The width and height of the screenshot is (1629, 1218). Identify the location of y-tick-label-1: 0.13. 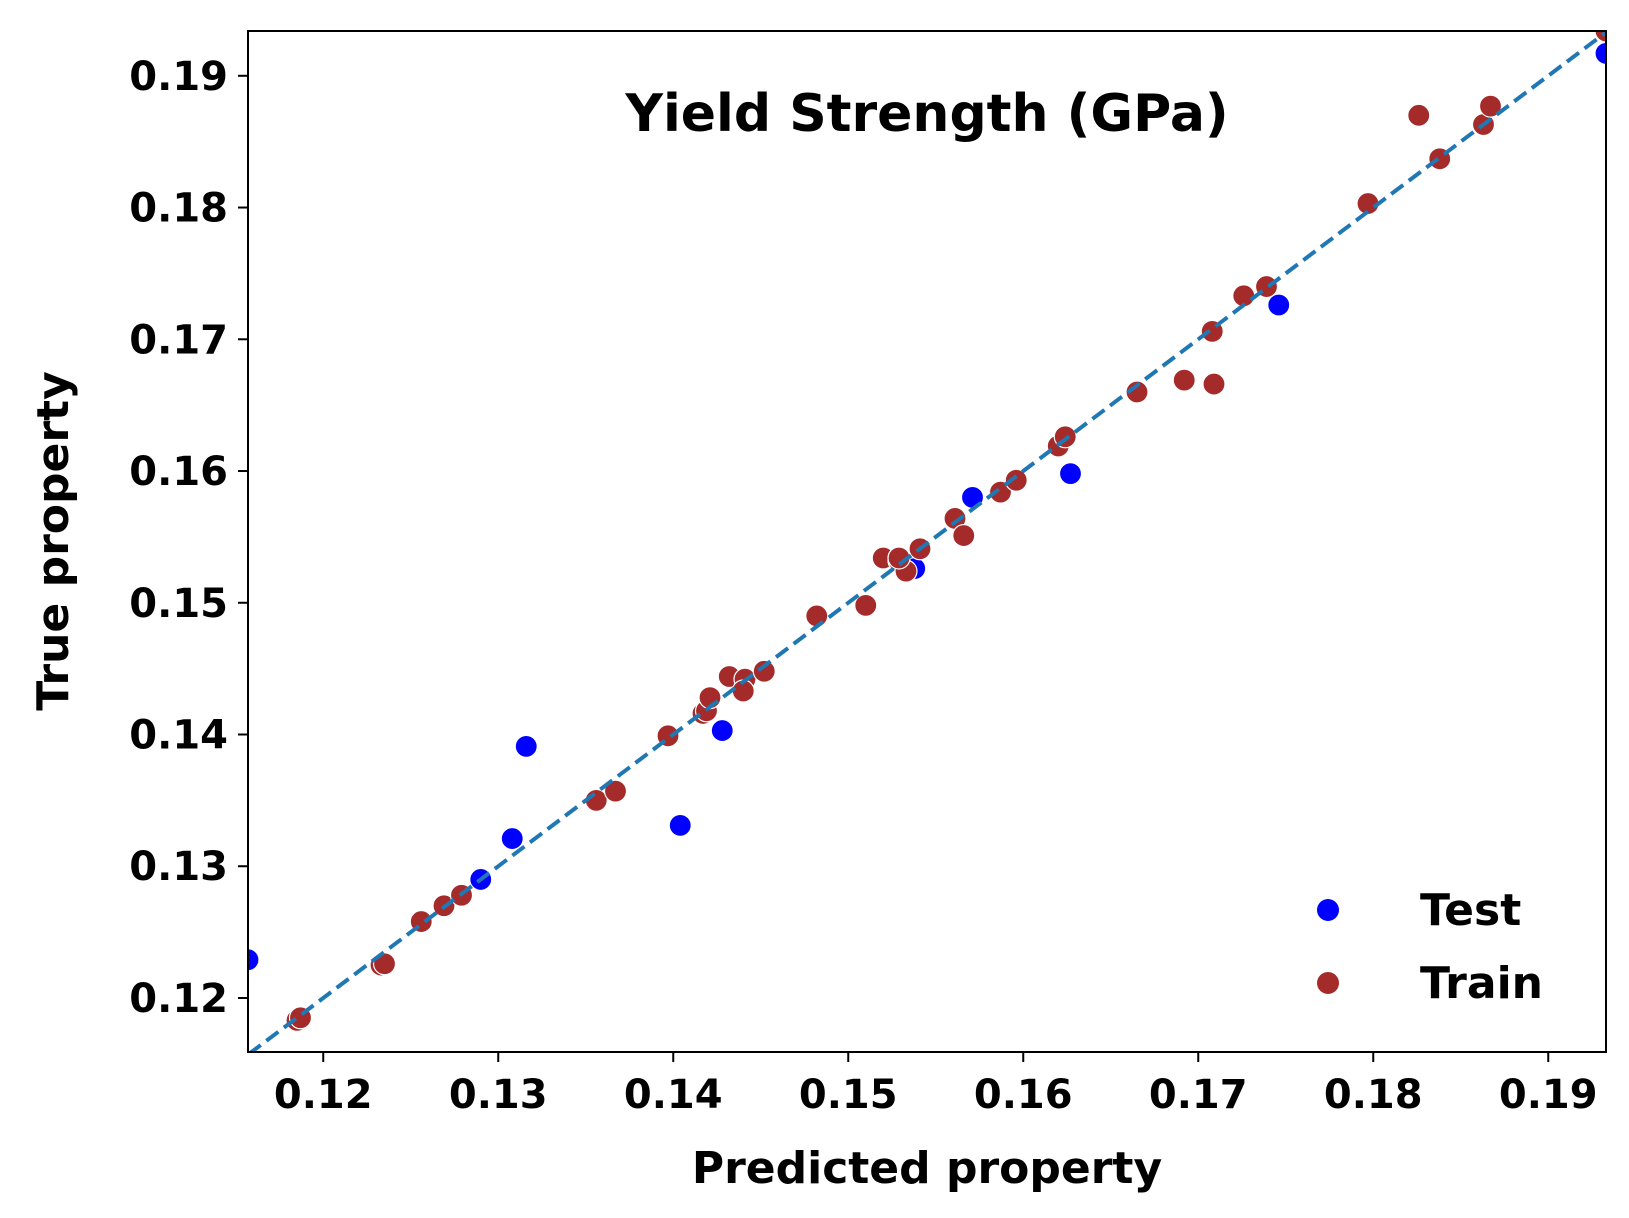
(178, 867).